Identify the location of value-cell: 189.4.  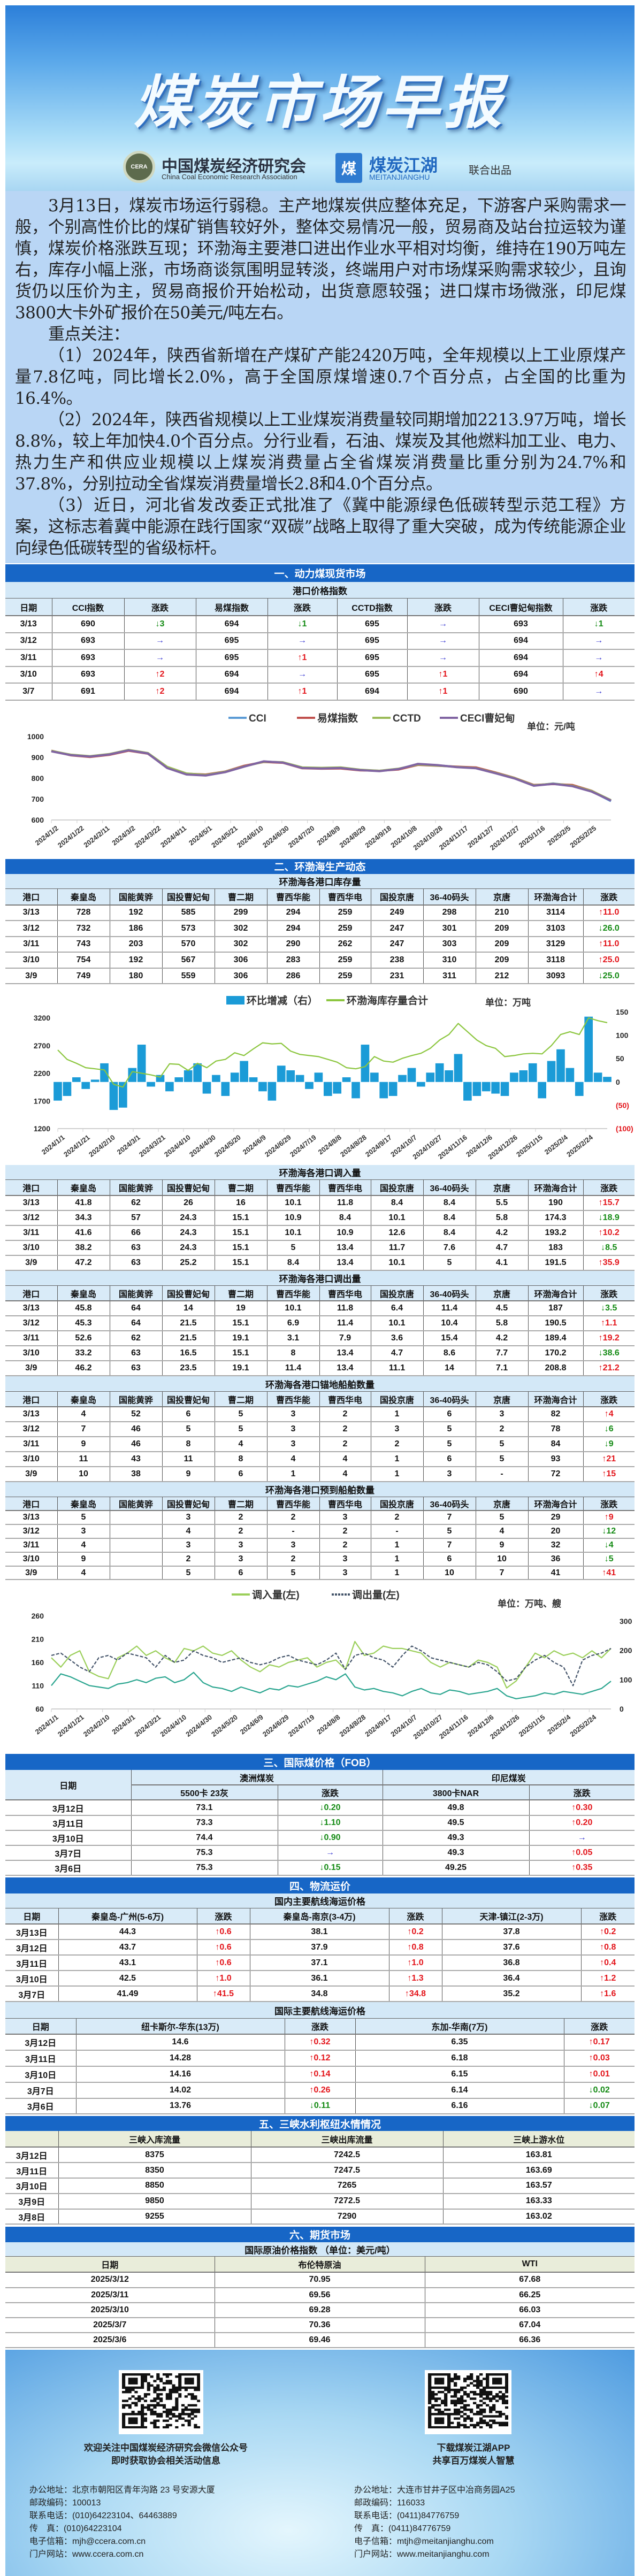
(556, 1339).